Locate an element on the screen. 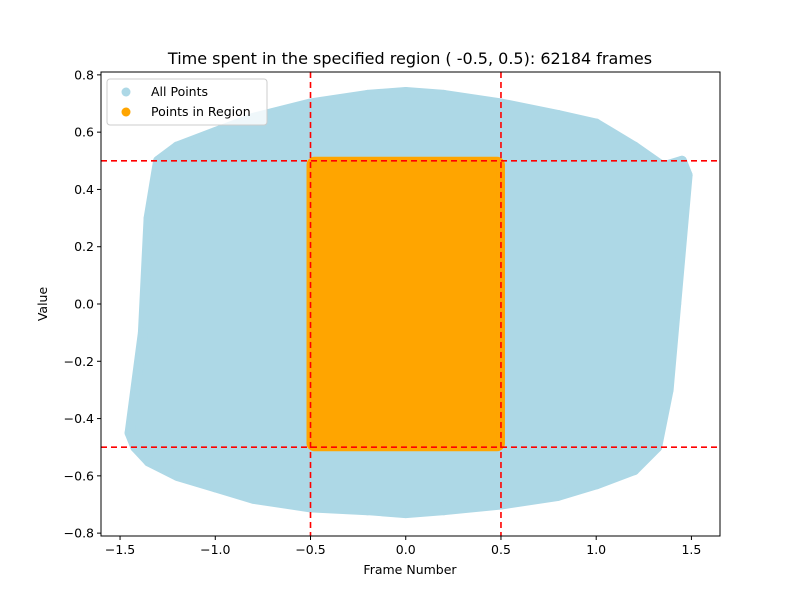 This screenshot has width=800, height=600. x-tick-label: 1.0 is located at coordinates (596, 549).